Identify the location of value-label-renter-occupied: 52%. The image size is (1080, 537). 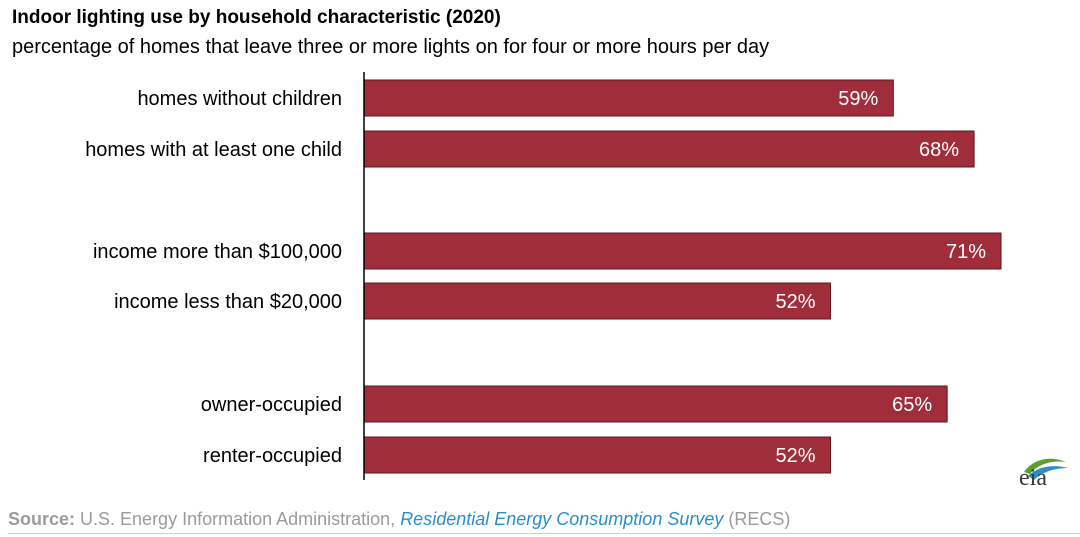
(796, 456).